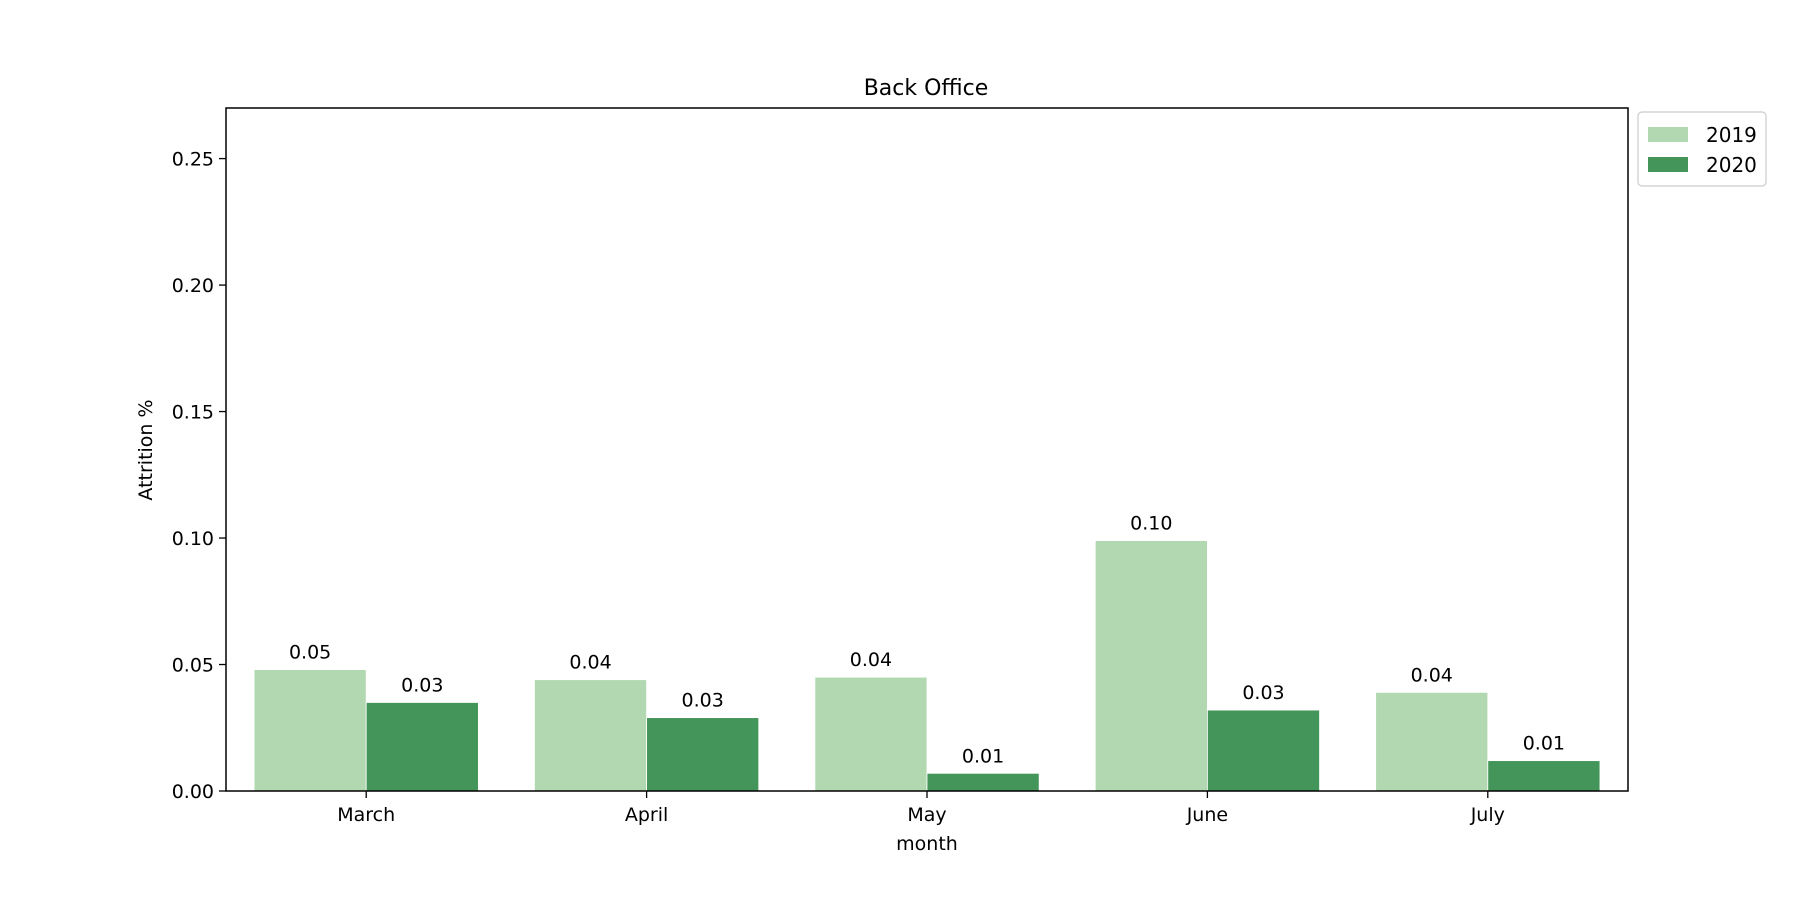  Describe the element at coordinates (366, 815) in the screenshot. I see `x-tick-label: March` at that location.